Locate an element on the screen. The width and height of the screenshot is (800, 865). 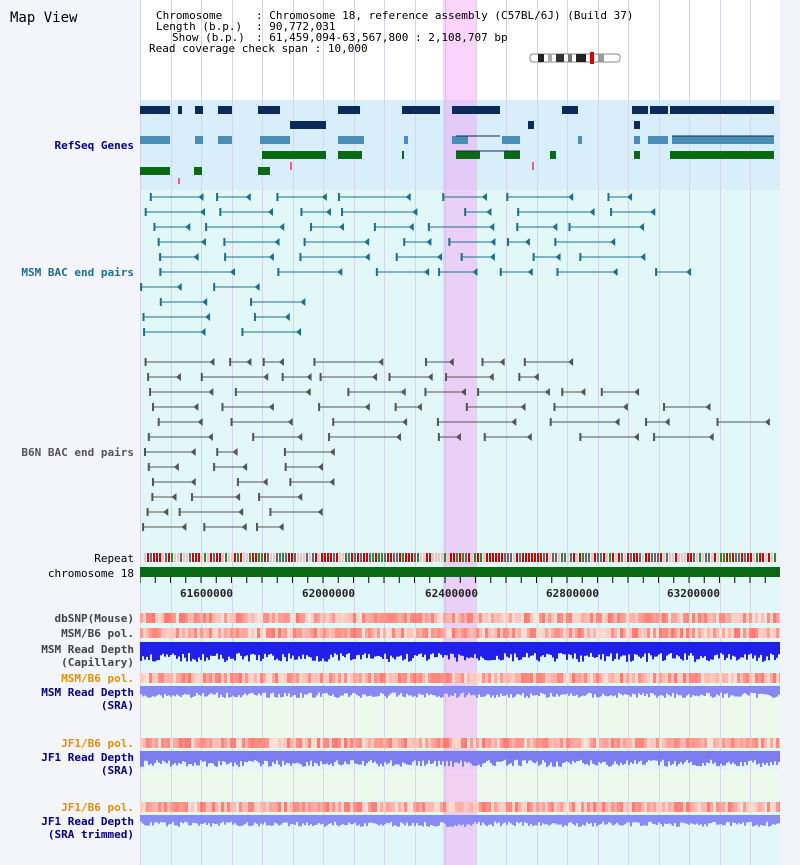
chromosome-ideogram is located at coordinates (400, 35).